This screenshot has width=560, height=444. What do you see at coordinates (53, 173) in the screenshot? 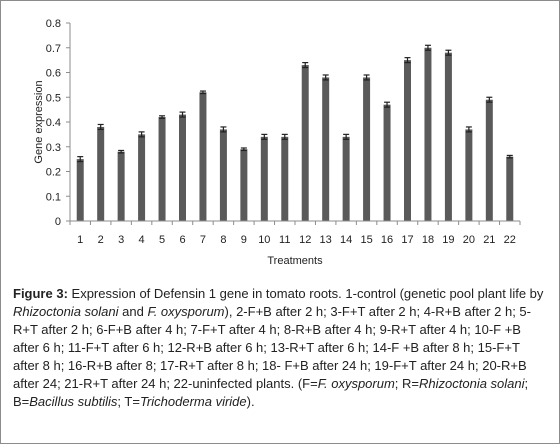
I see `y-tick-label: 0.2` at bounding box center [53, 173].